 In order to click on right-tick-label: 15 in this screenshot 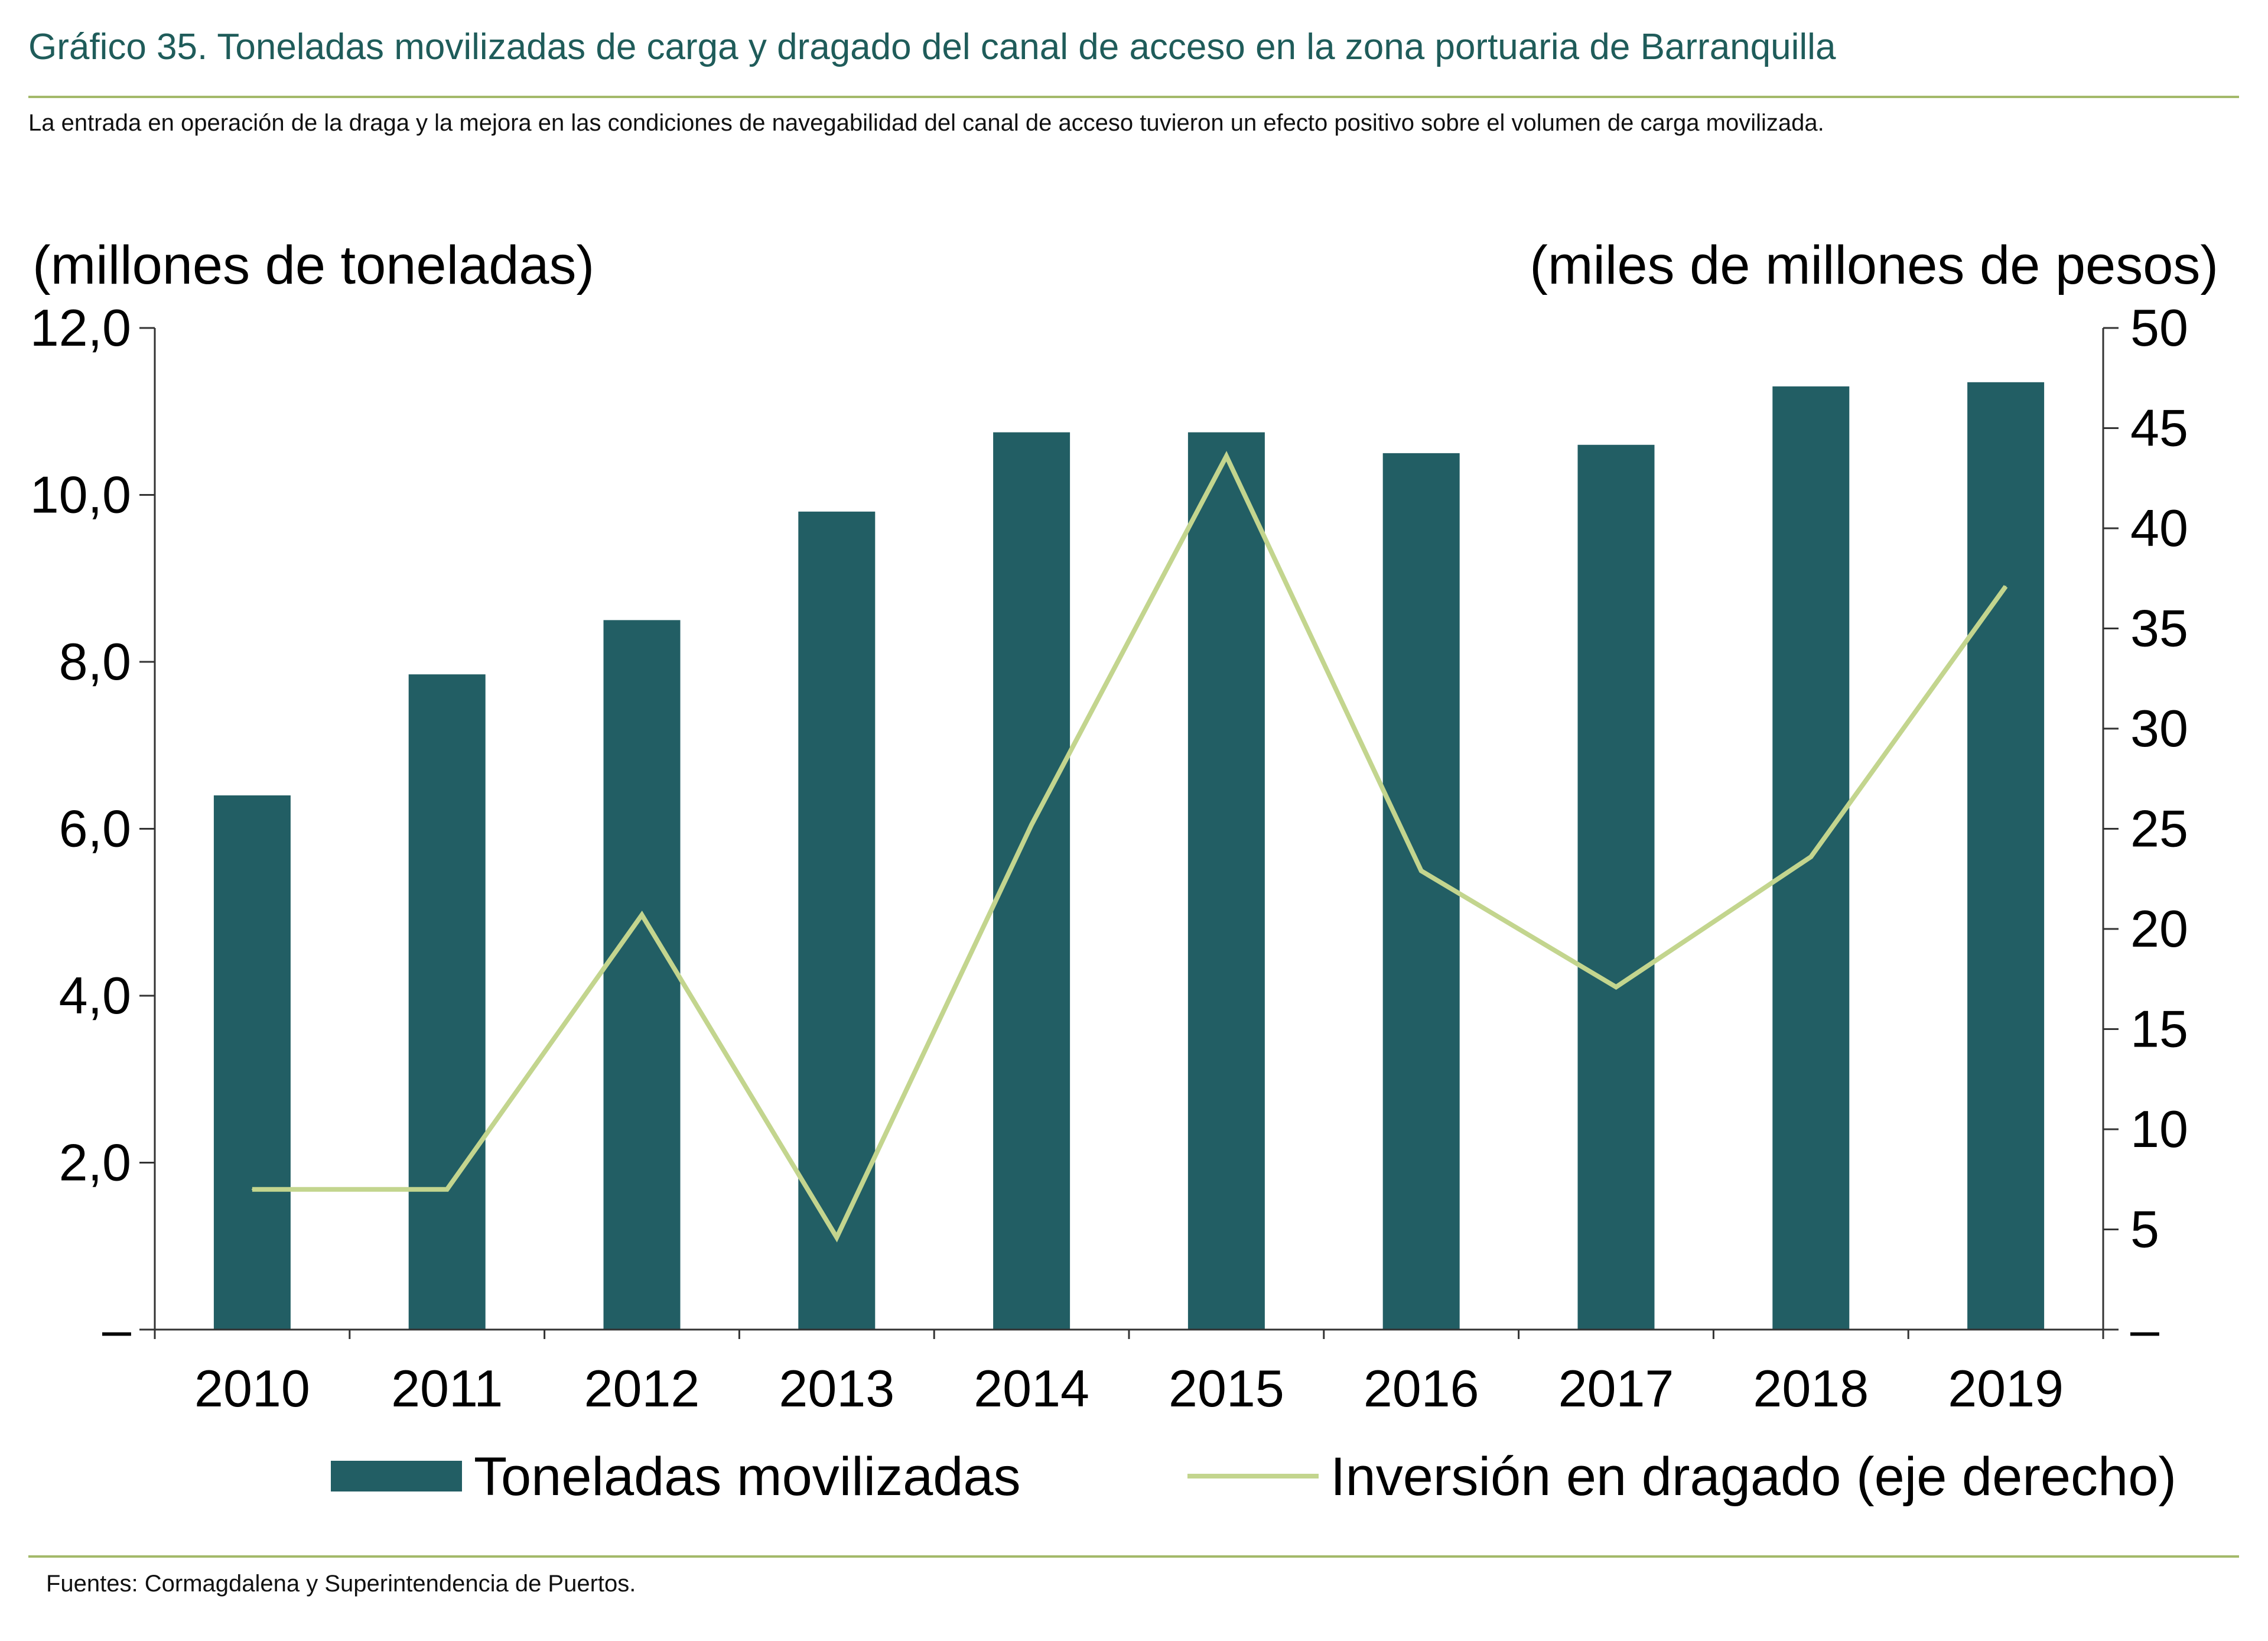, I will do `click(2159, 1029)`.